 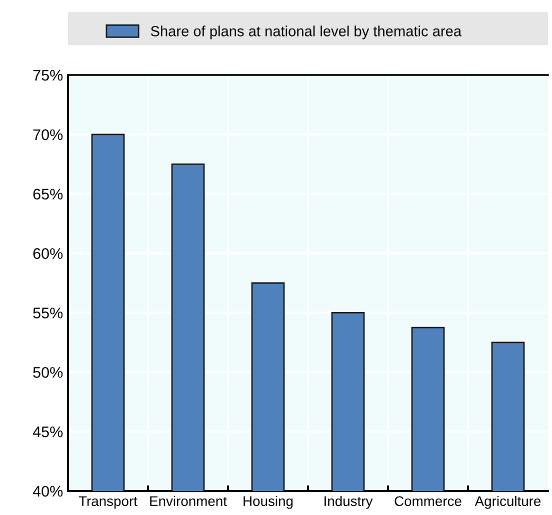 What do you see at coordinates (48, 253) in the screenshot?
I see `y-tick-label: 60%` at bounding box center [48, 253].